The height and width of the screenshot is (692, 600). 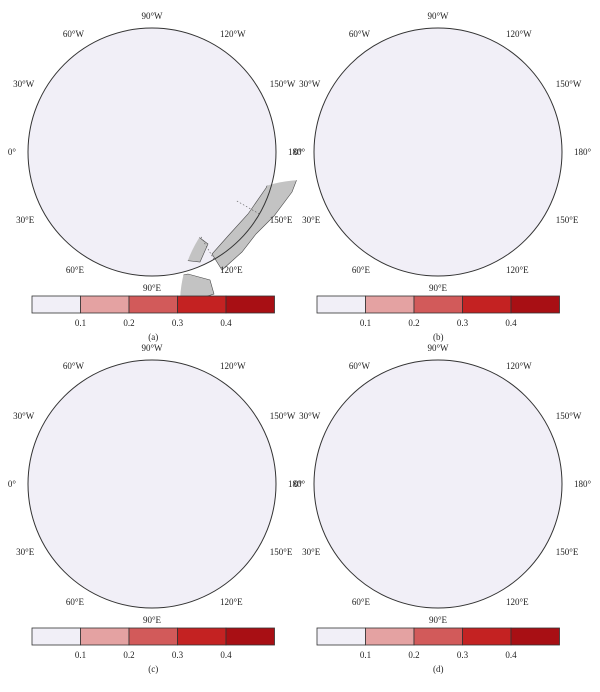 I want to click on panel-label: (a), so click(x=153, y=337).